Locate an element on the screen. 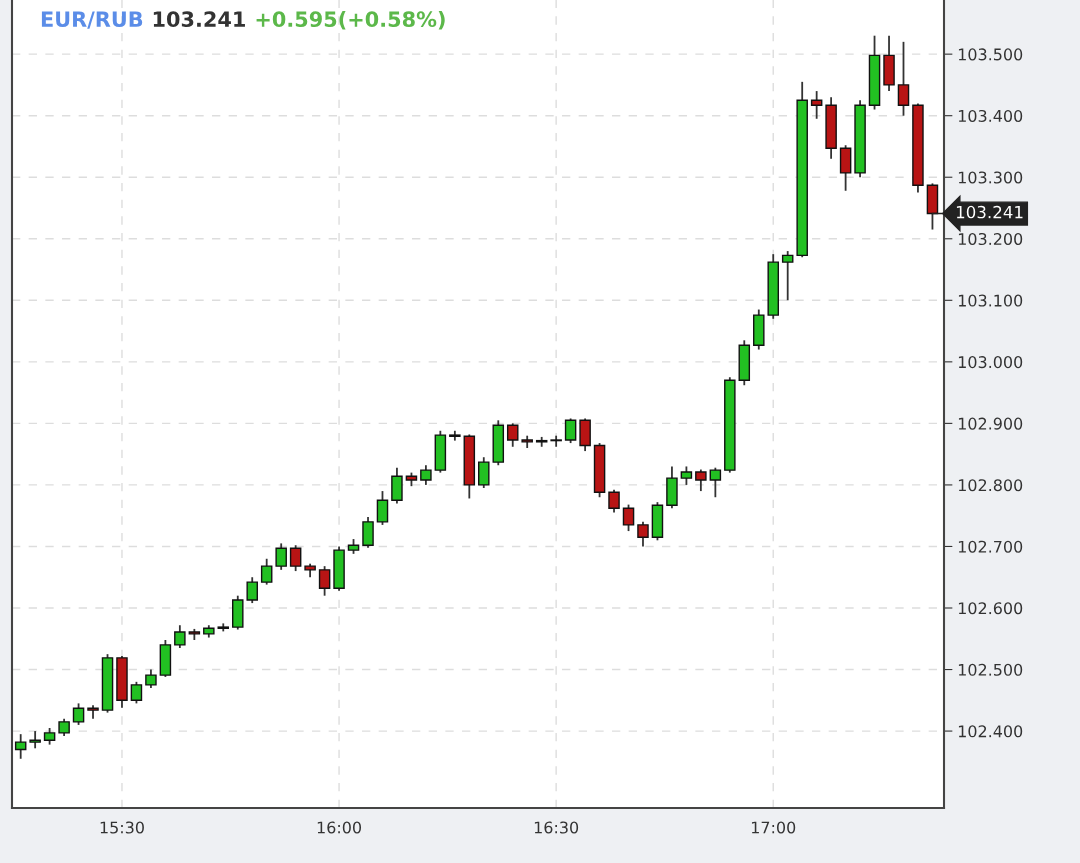  y-tick-label: 102.700 is located at coordinates (990, 546).